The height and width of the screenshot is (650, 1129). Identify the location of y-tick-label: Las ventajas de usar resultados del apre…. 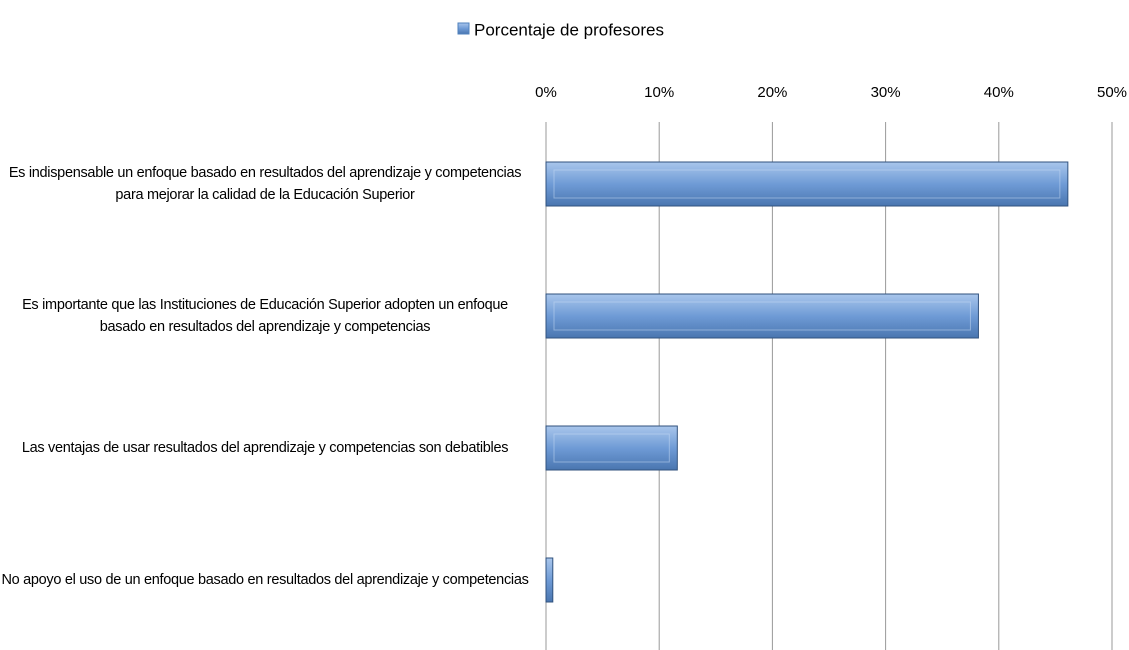
(265, 448).